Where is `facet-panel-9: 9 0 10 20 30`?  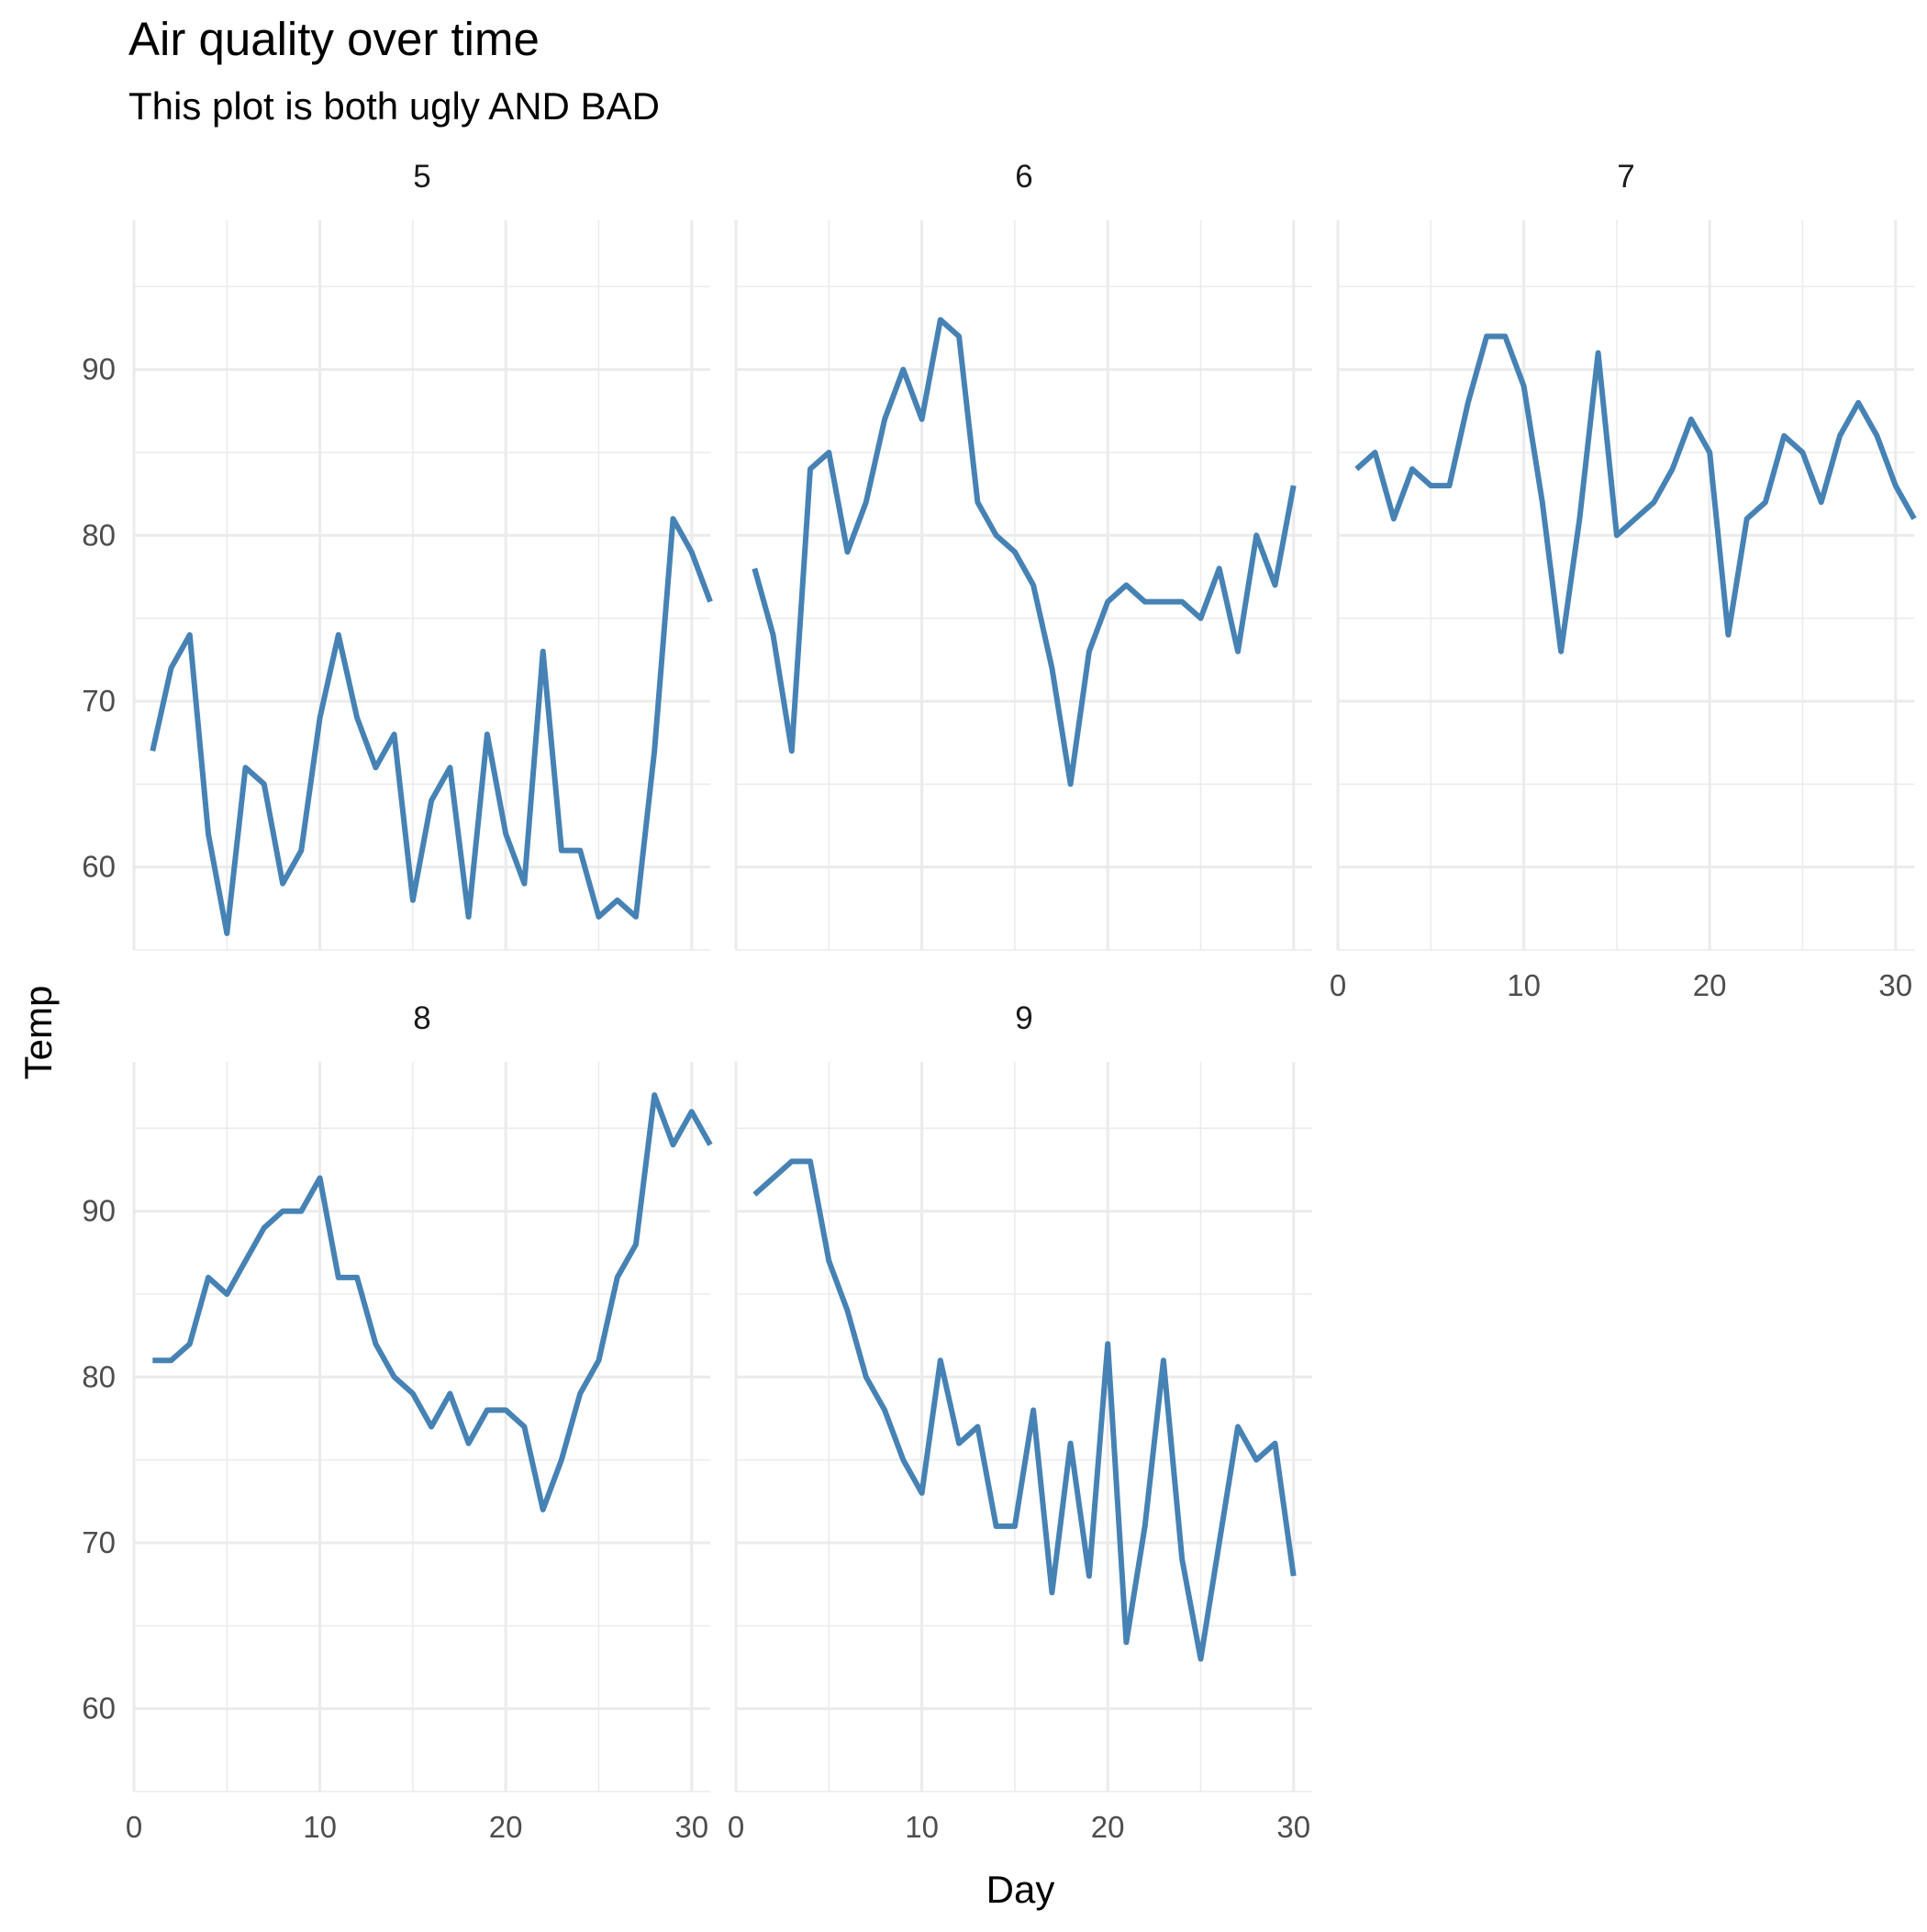 facet-panel-9: 9 0 10 20 30 is located at coordinates (1020, 1422).